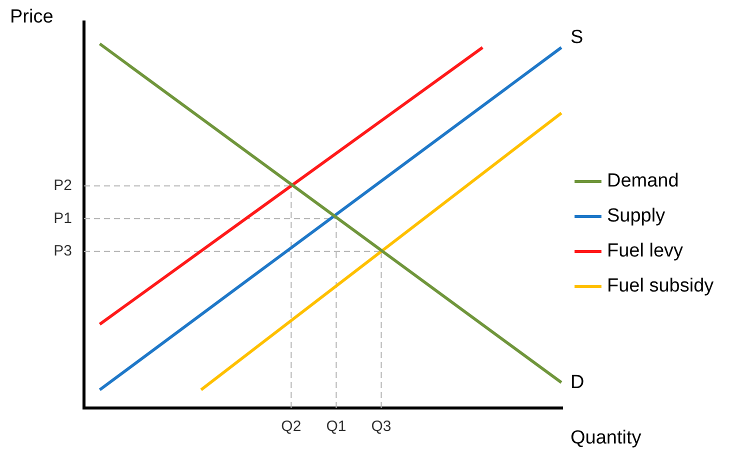  What do you see at coordinates (63, 185) in the screenshot?
I see `ref-line-label: P2` at bounding box center [63, 185].